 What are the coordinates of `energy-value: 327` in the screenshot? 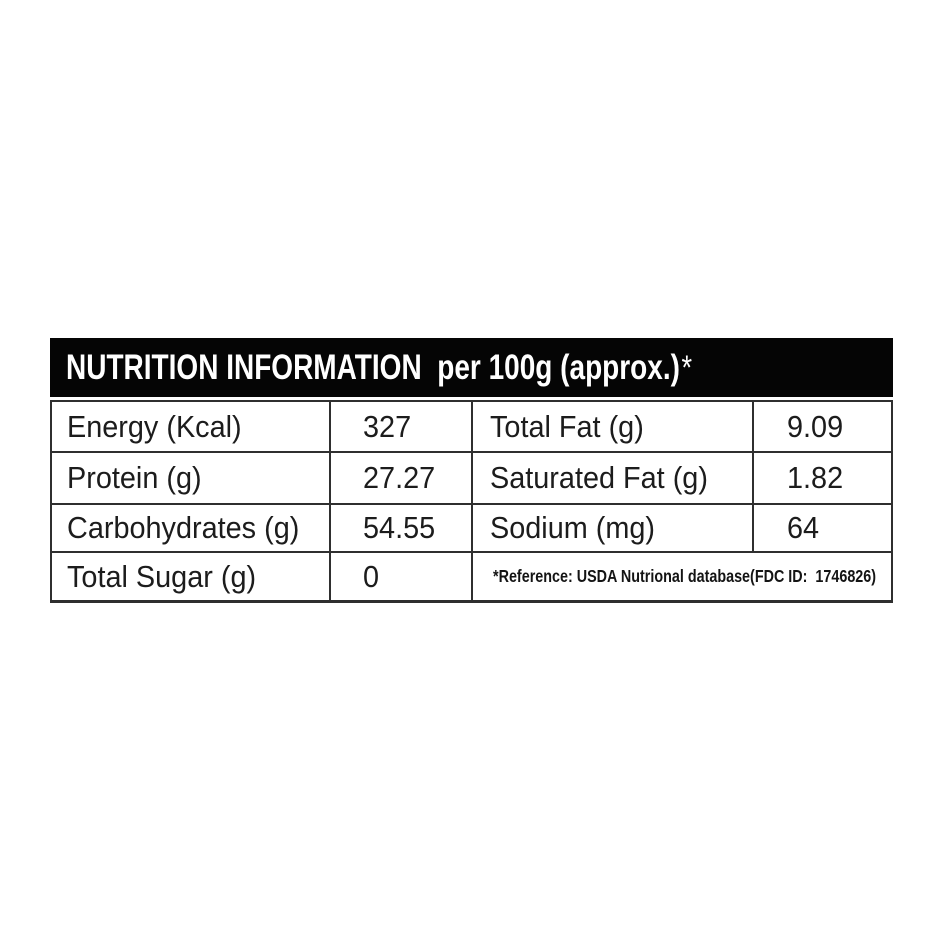 It's located at (387, 426).